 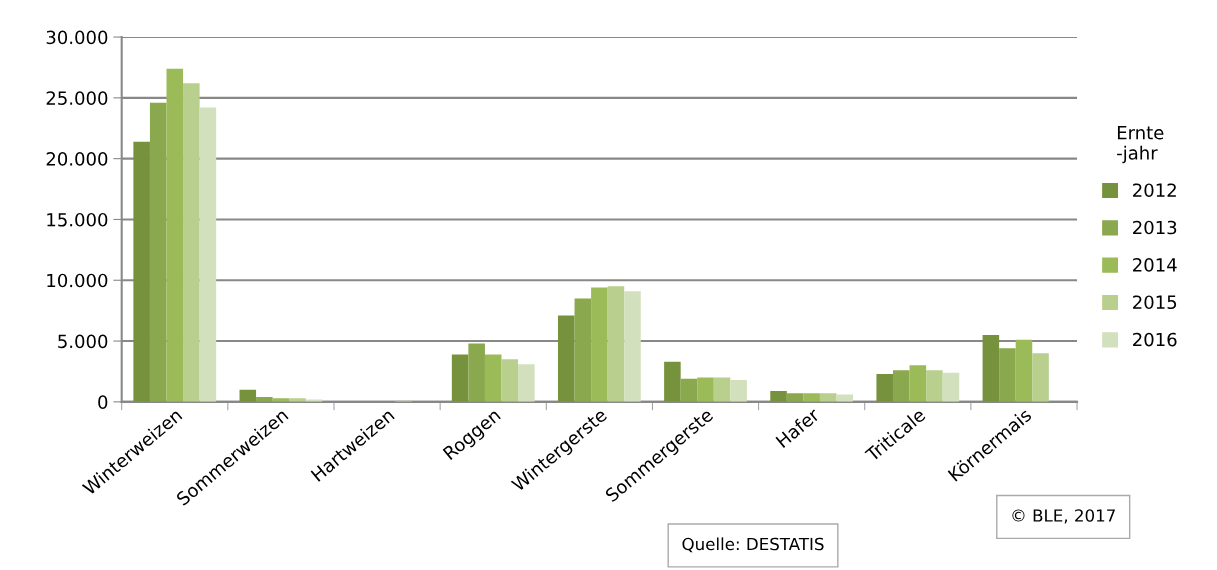 What do you see at coordinates (77, 98) in the screenshot?
I see `y-tick-label: 25.000` at bounding box center [77, 98].